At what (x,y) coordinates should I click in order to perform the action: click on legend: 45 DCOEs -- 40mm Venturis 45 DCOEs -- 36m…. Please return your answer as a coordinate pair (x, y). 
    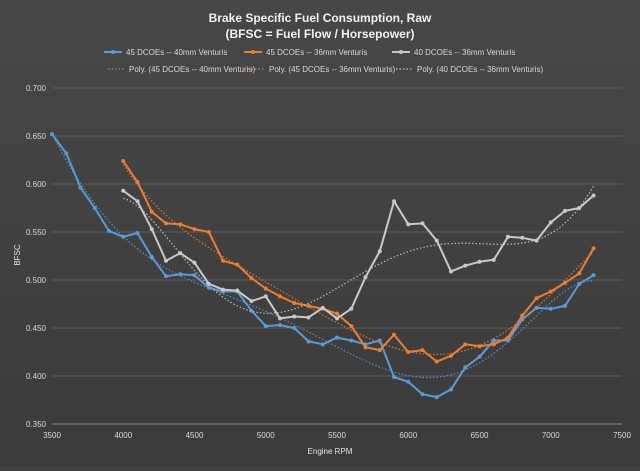
    Looking at the image, I should click on (323, 61).